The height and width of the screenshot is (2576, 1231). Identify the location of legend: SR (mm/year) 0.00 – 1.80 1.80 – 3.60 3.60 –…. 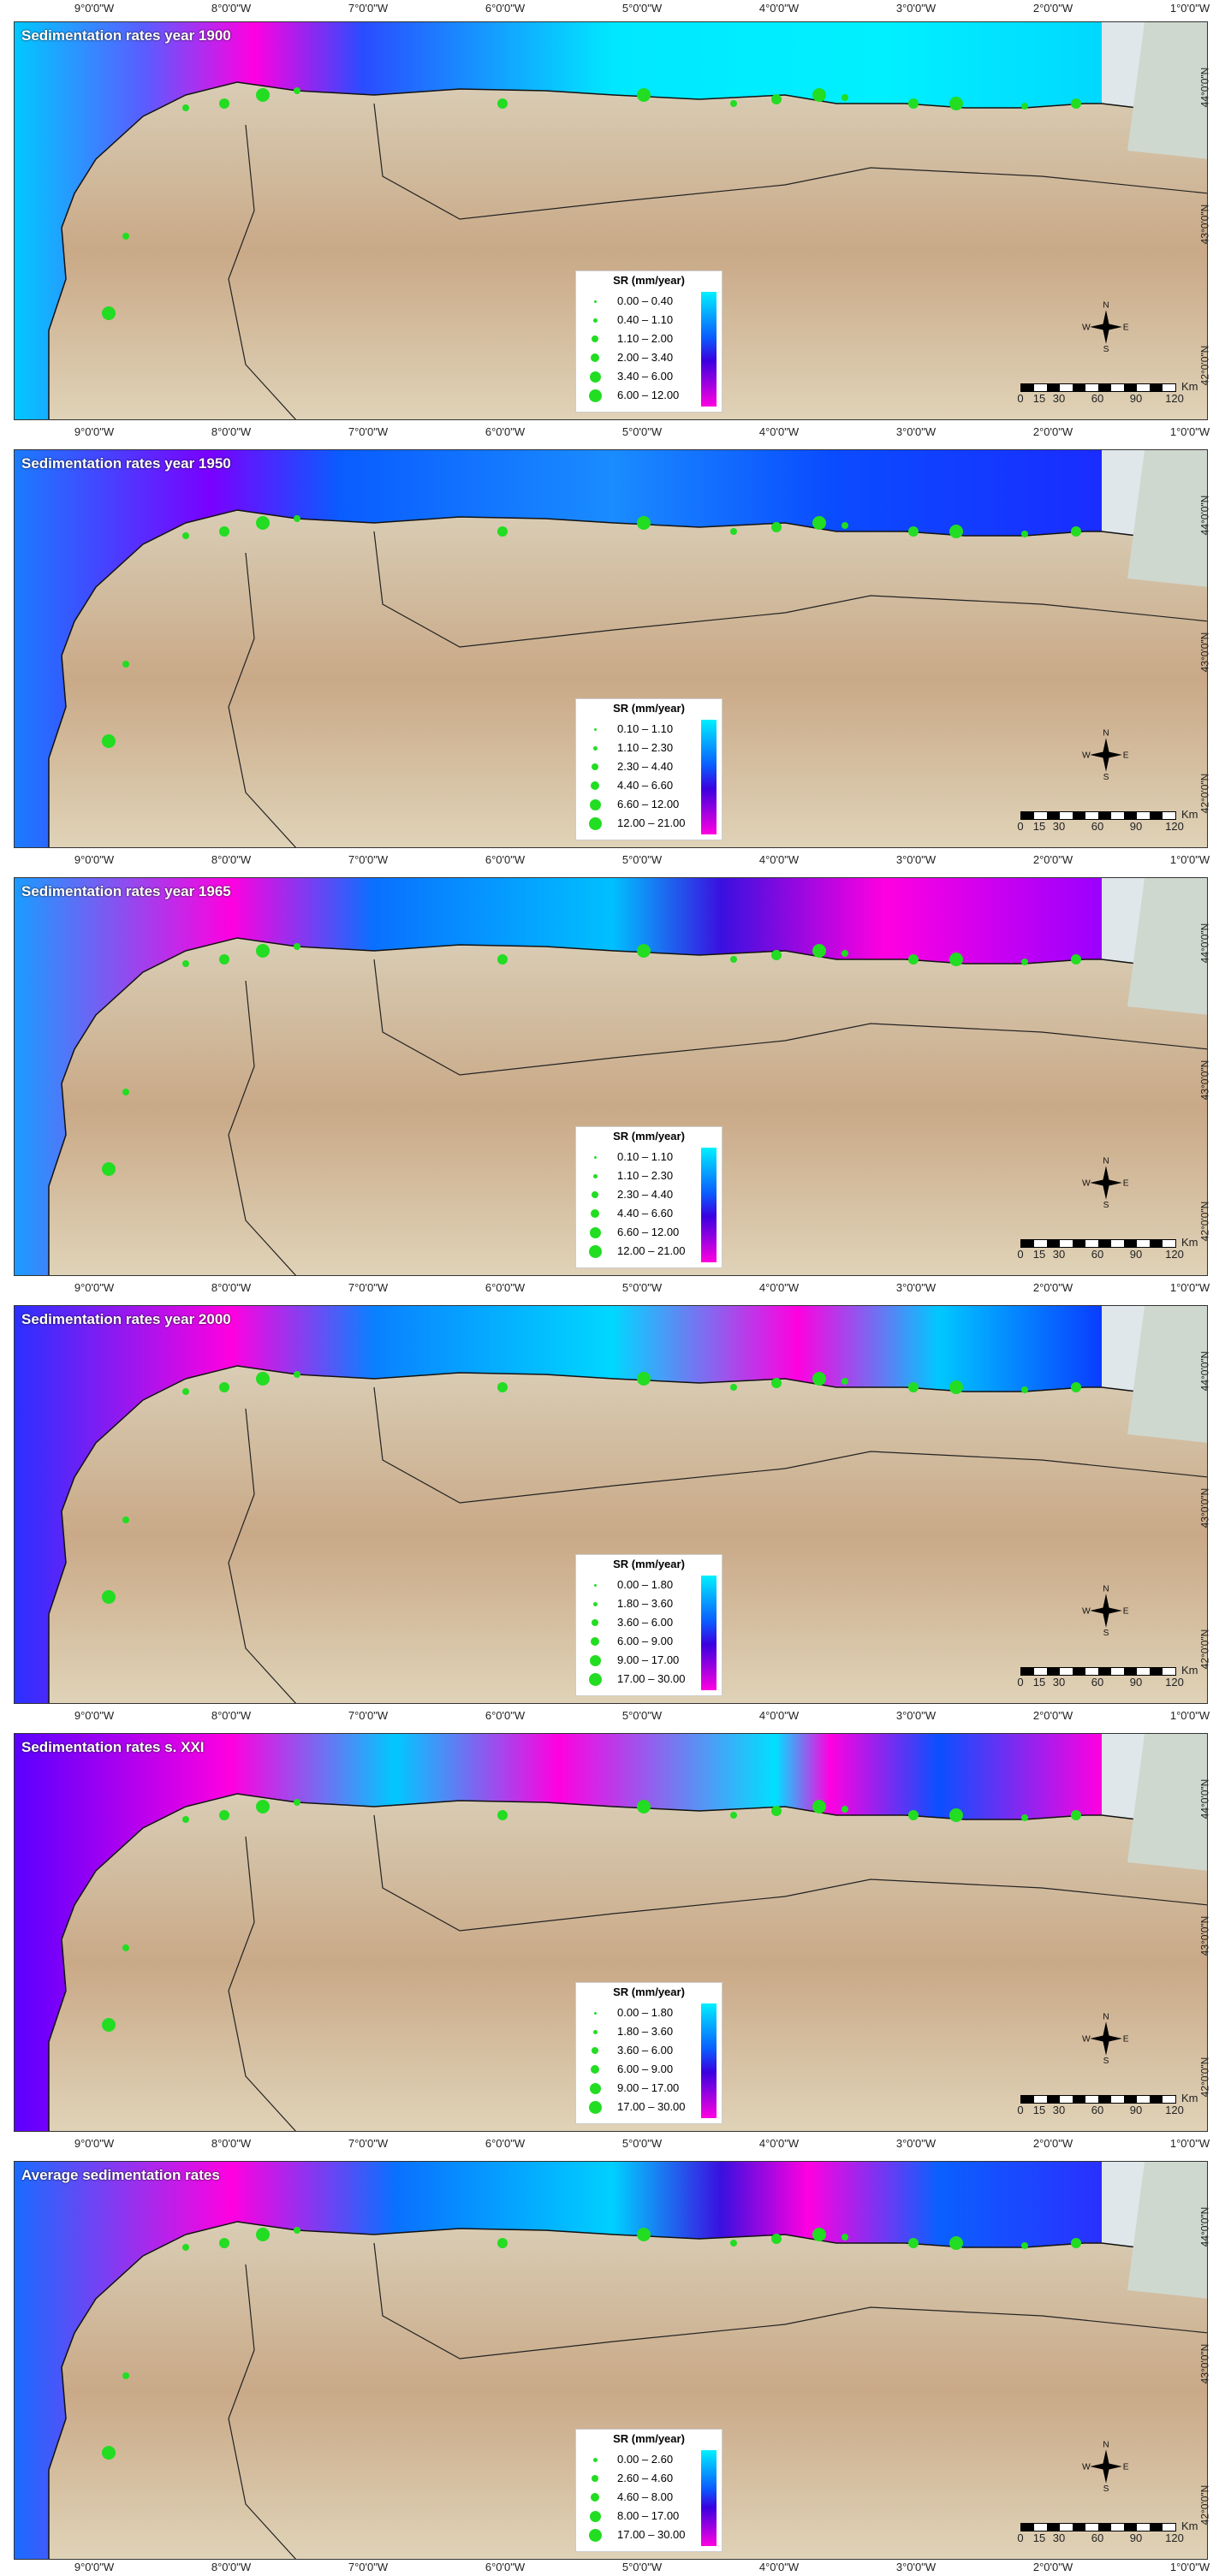
(649, 2053).